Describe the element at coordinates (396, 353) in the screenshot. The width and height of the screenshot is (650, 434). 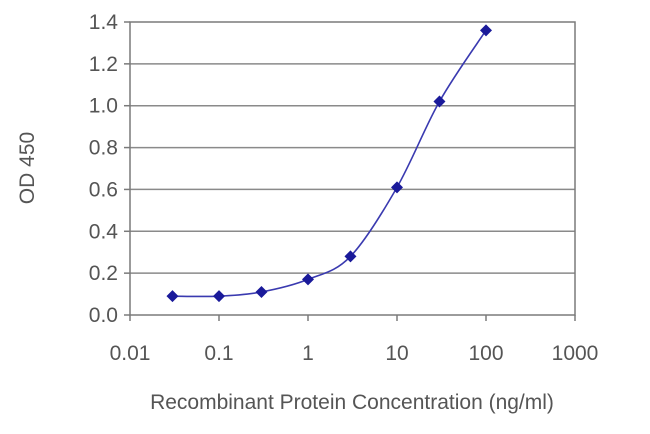
I see `x-tick-label: 10` at that location.